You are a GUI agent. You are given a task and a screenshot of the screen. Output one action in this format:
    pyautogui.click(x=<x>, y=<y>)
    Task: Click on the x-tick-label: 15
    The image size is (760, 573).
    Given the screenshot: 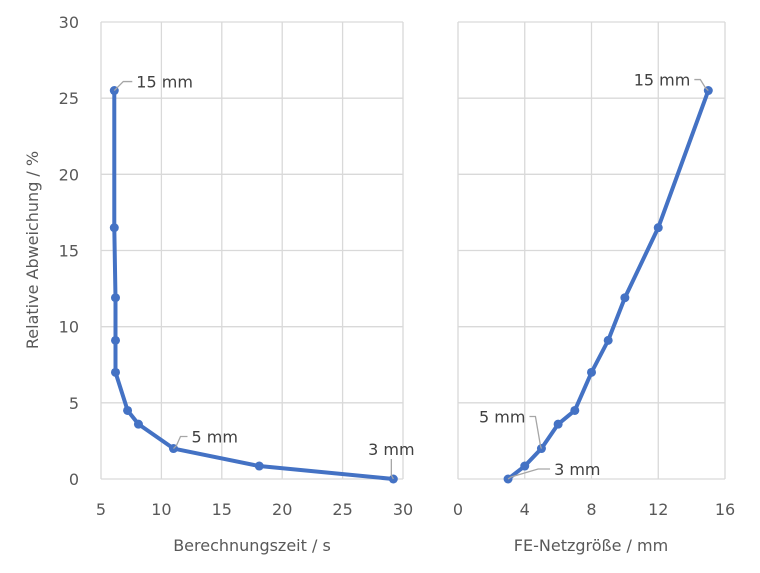 What is the action you would take?
    pyautogui.click(x=222, y=509)
    